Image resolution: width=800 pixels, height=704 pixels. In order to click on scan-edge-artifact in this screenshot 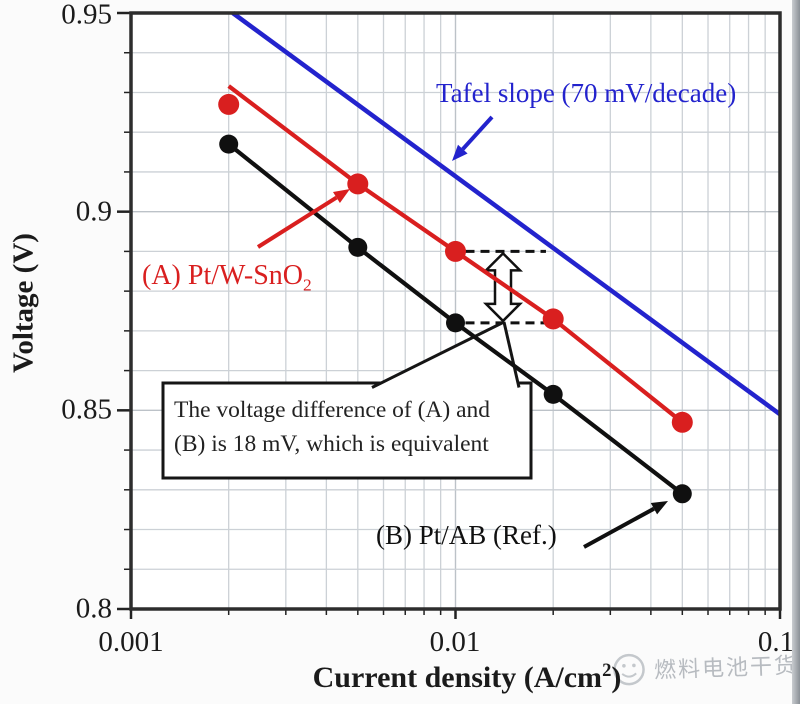, I will do `click(796, 352)`.